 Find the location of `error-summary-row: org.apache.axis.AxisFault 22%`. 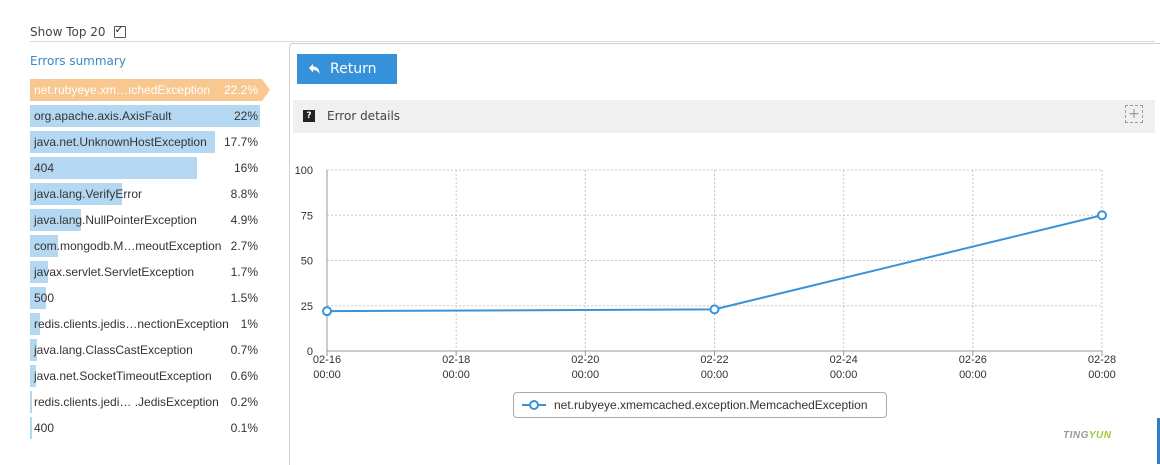

error-summary-row: org.apache.axis.AxisFault 22% is located at coordinates (150, 116).